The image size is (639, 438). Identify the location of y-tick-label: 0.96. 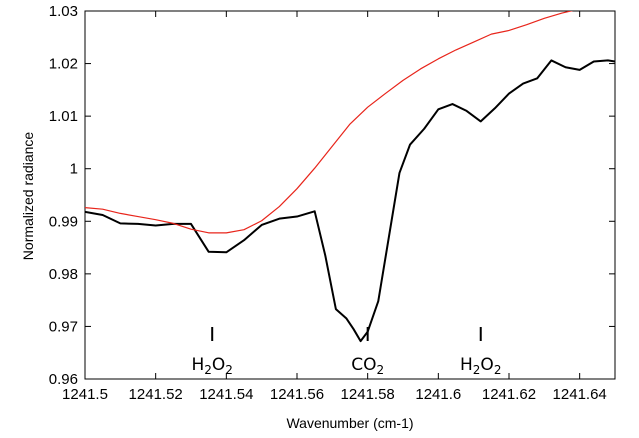
(63, 379).